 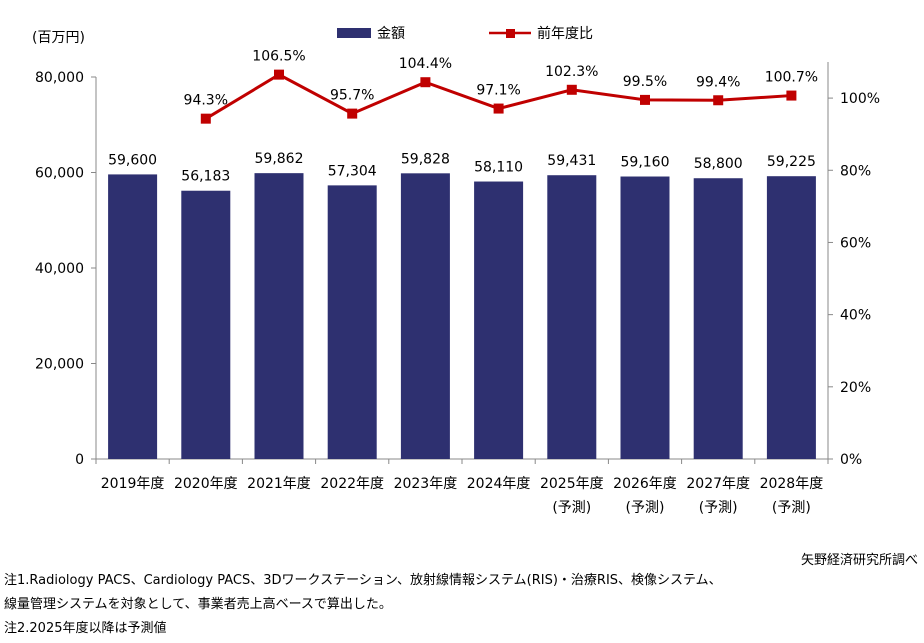 I want to click on source-note: 矢野経済研究所調べ, so click(x=859, y=560).